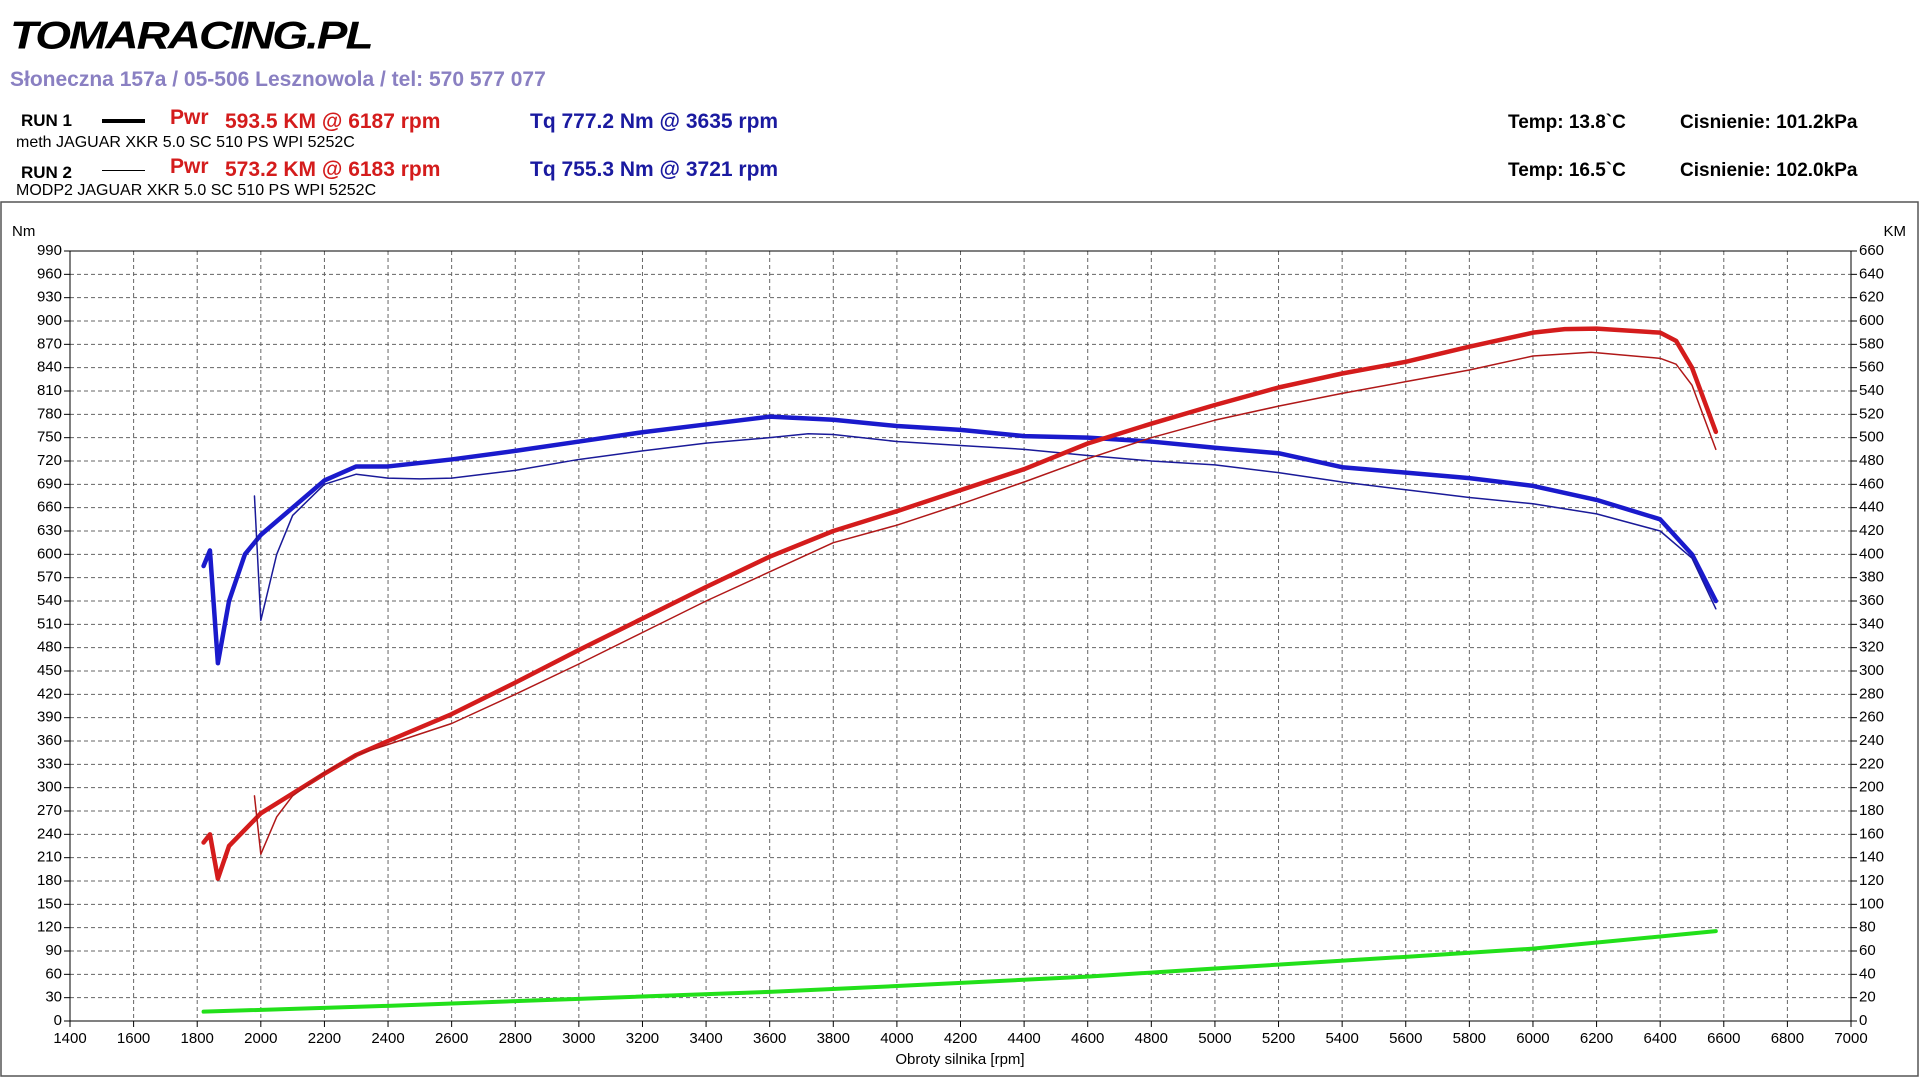 This screenshot has height=1080, width=1920. I want to click on y2-tick-label: 60, so click(1867, 950).